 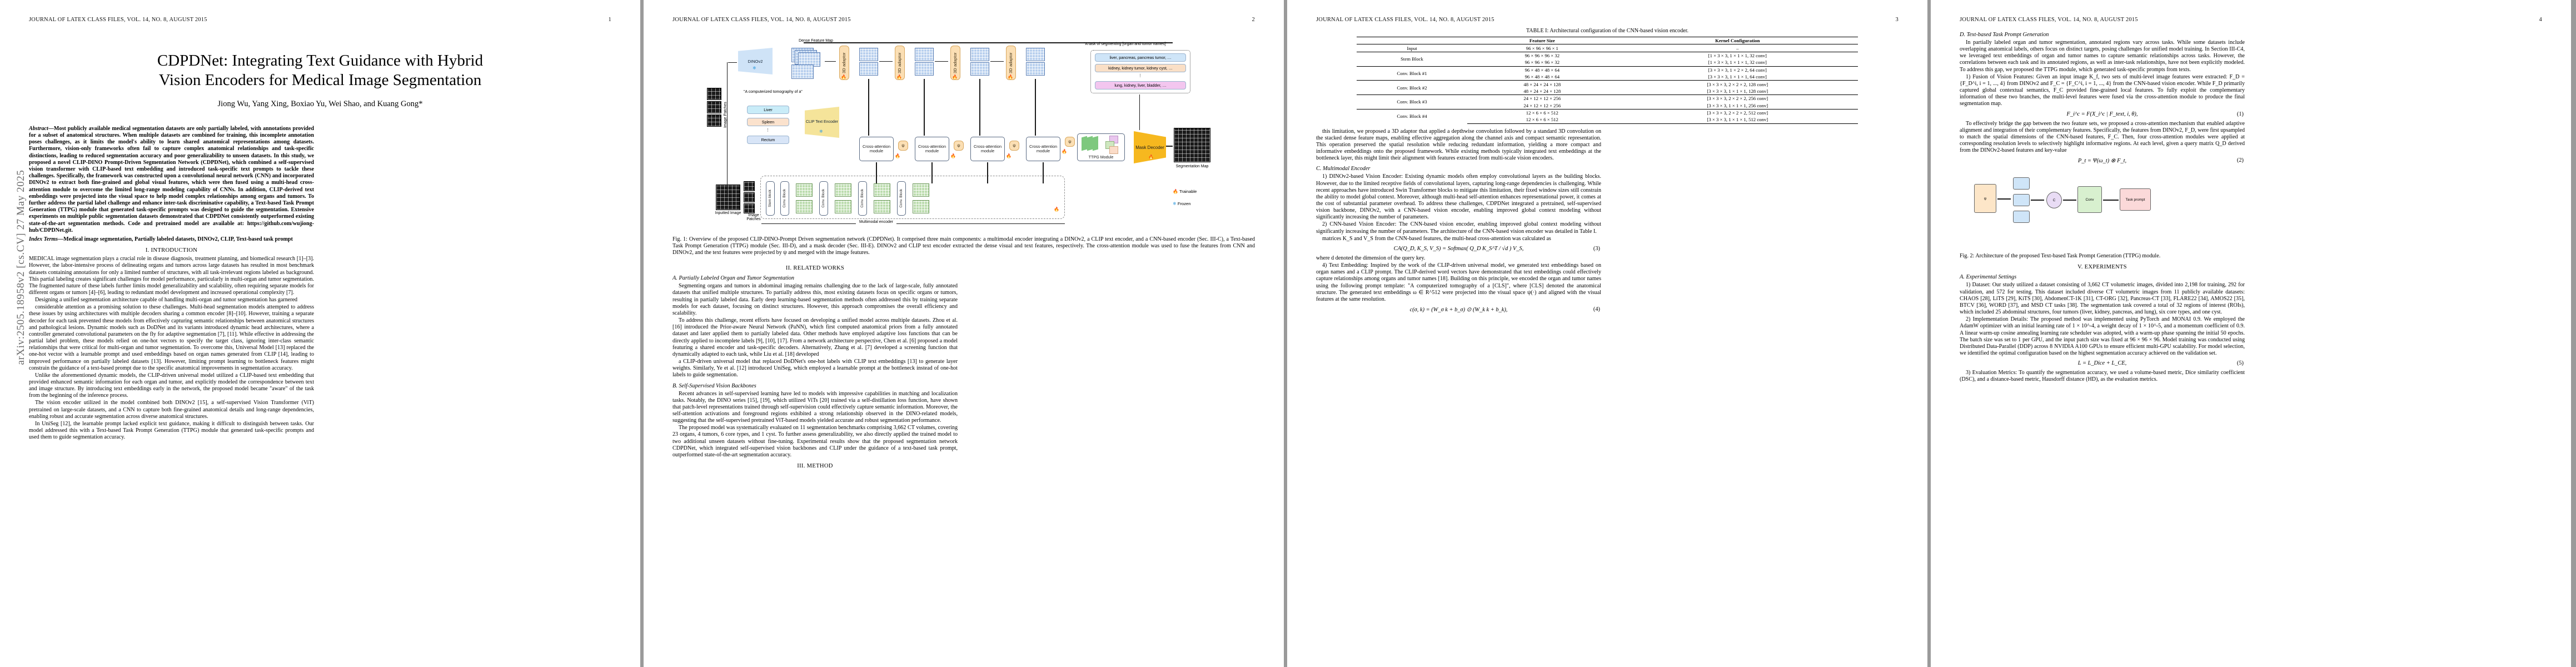 I want to click on row-feature: 12 × 6 × 6 × 512, so click(x=1542, y=112).